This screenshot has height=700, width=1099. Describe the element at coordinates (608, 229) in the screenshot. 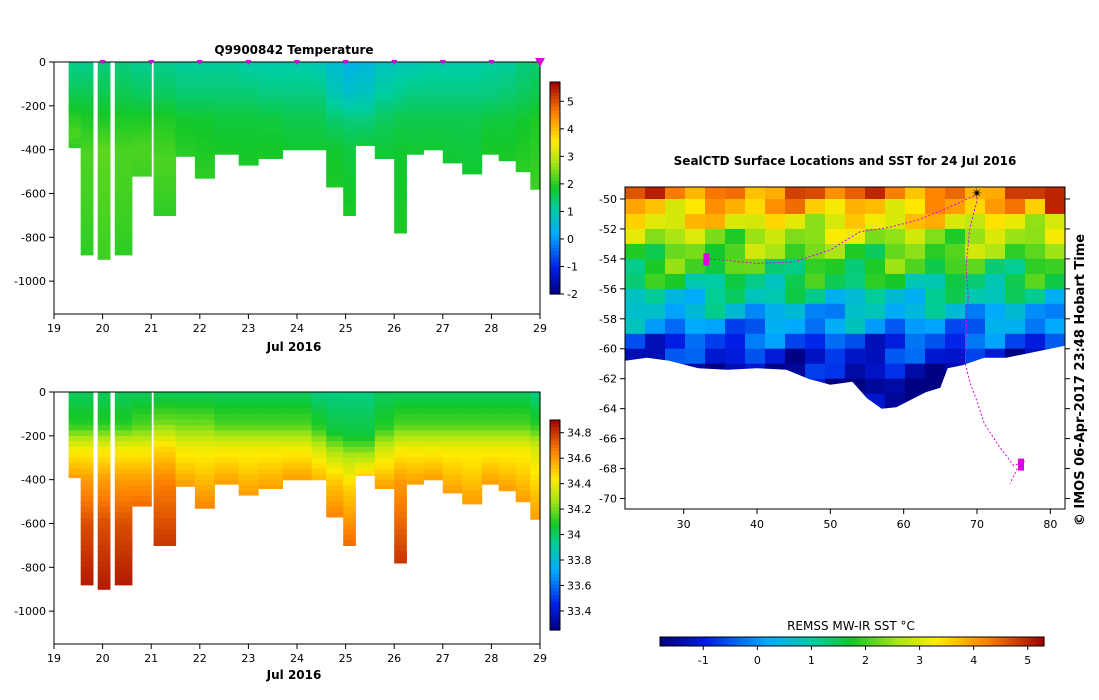

I see `y-tick-label: -52` at that location.